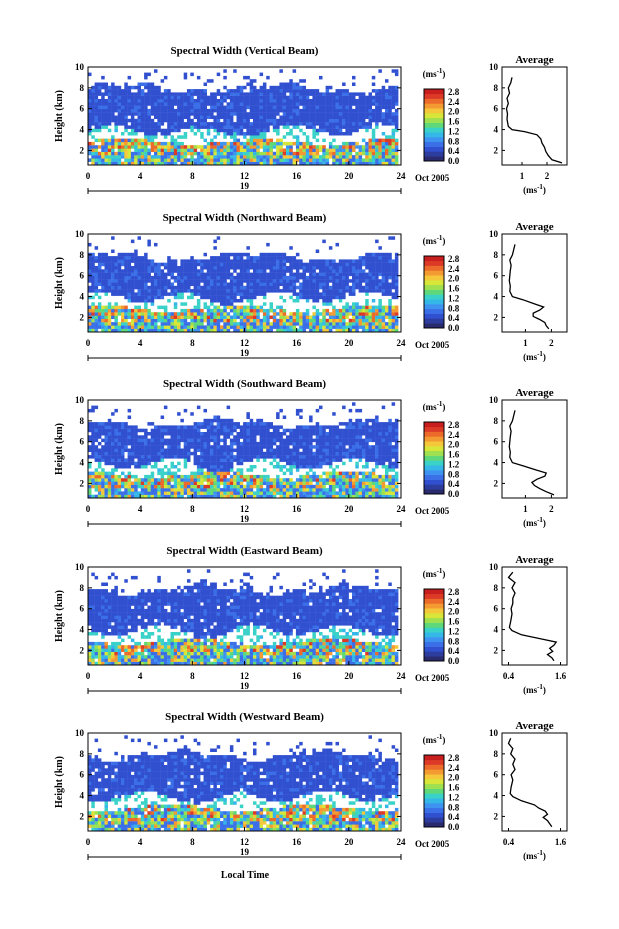  What do you see at coordinates (443, 241) in the screenshot?
I see `colorbar-unit-close: )` at bounding box center [443, 241].